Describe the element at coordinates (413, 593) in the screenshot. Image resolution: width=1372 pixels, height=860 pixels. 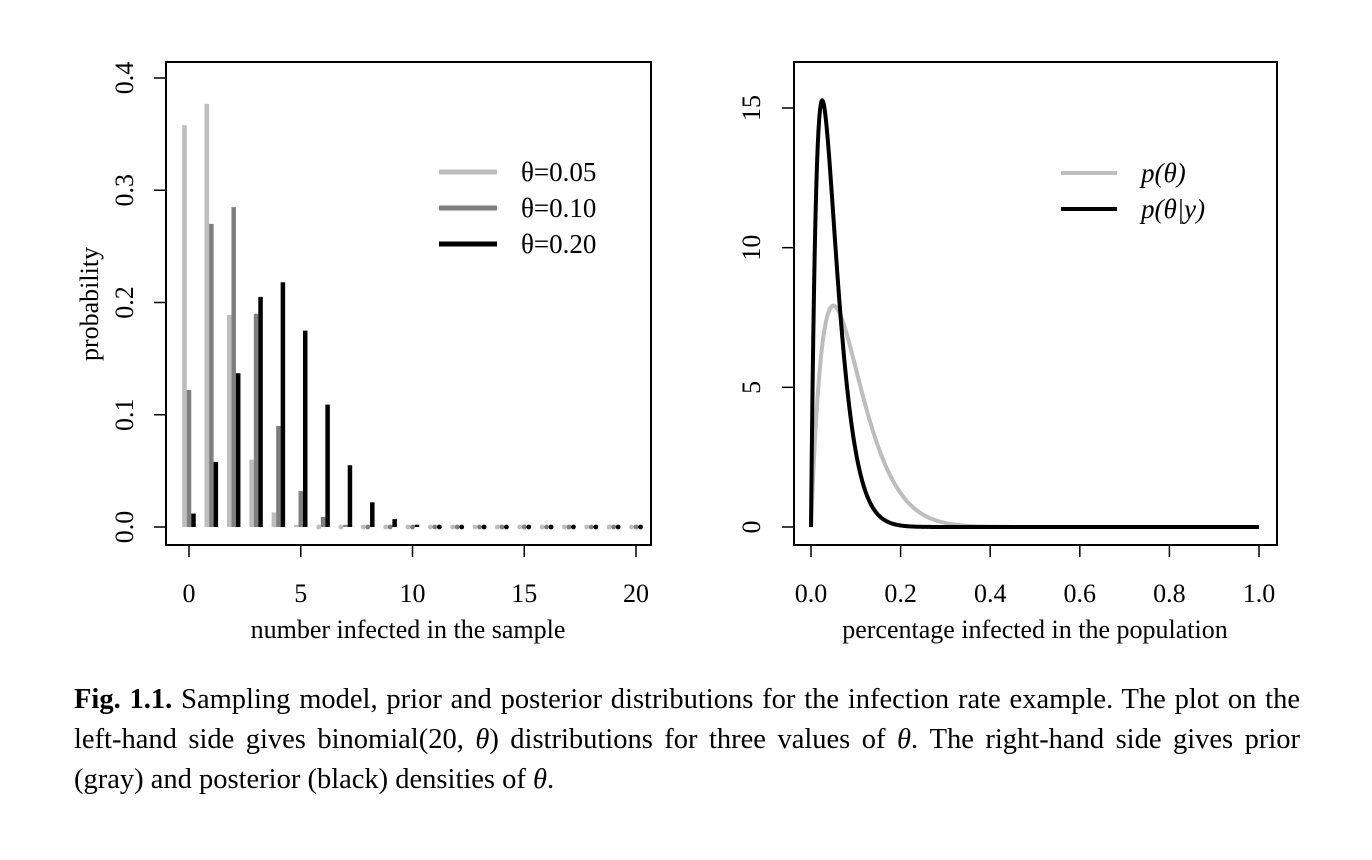
I see `left-x-tick-label: 10` at that location.